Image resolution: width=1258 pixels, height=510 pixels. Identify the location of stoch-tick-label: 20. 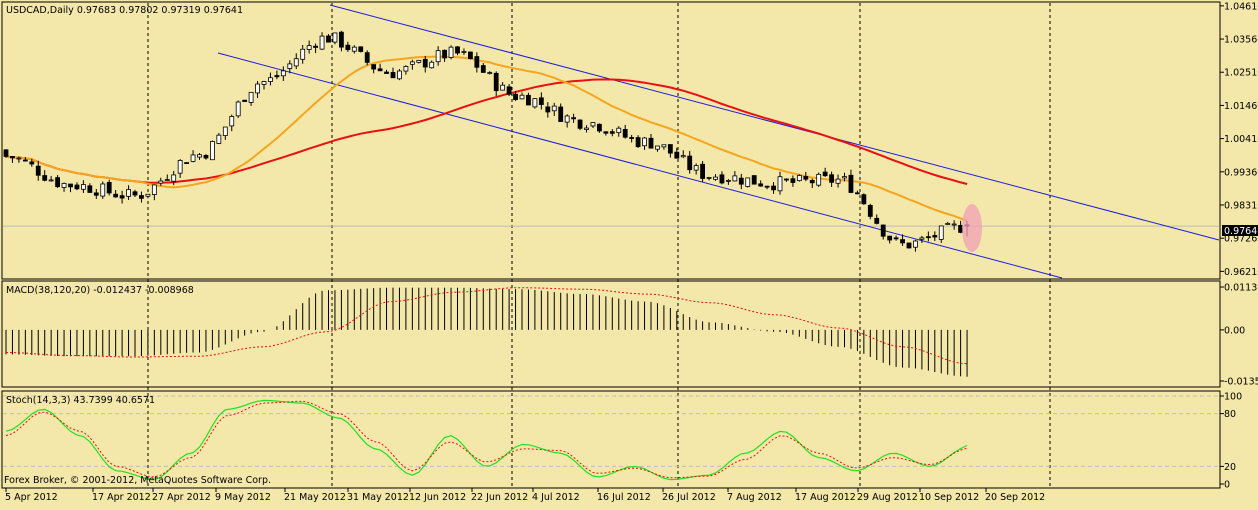
(1230, 467).